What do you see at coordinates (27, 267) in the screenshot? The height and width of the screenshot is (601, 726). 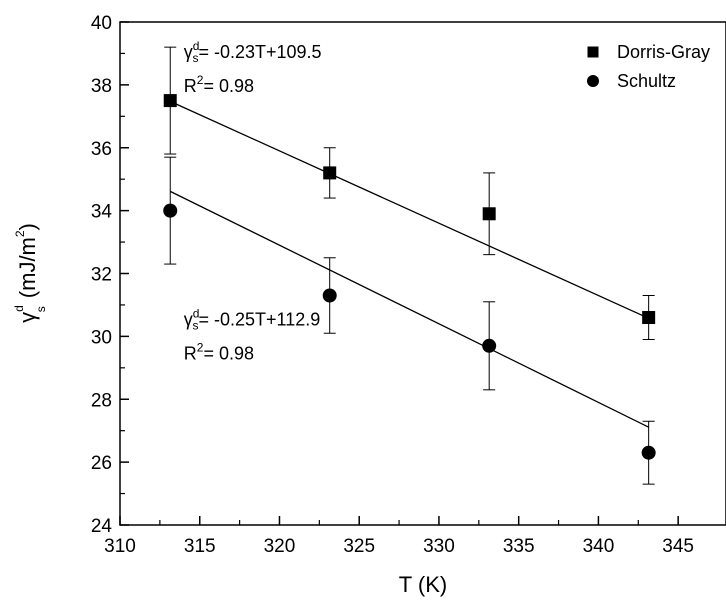 I see `y-axis-title-unit-prefix: (mJ/m` at bounding box center [27, 267].